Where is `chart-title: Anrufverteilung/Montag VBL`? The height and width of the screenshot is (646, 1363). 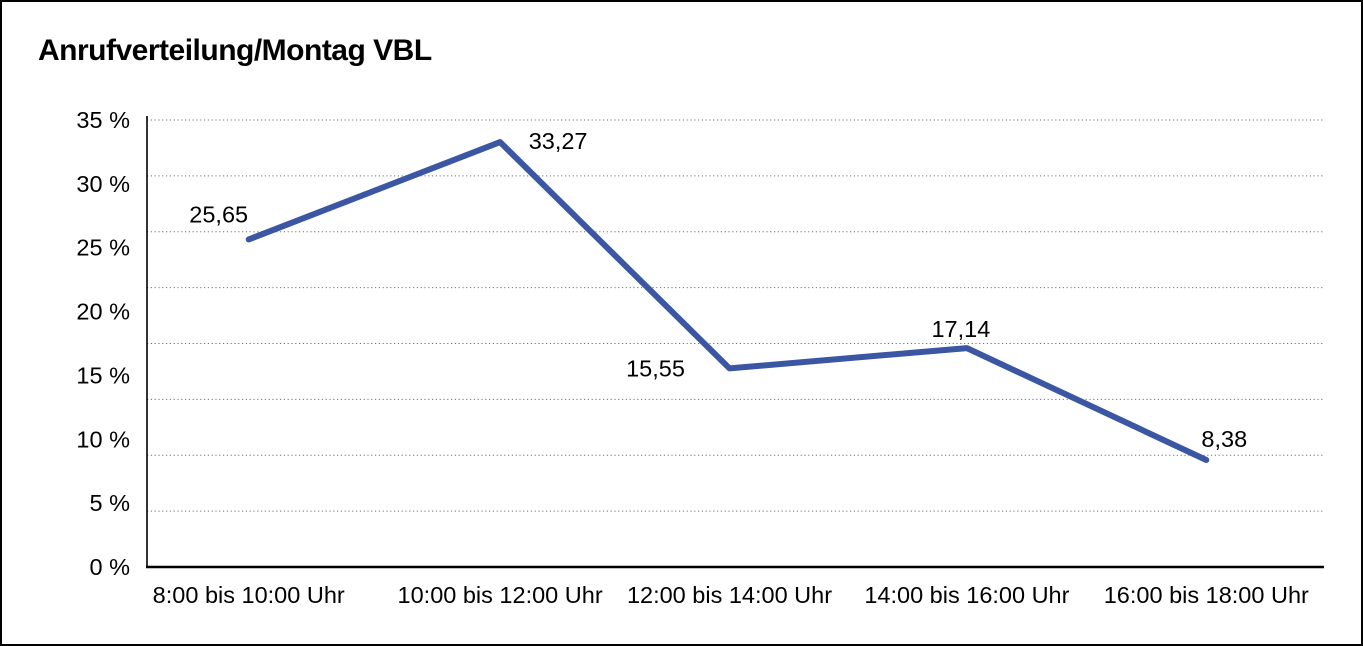
chart-title: Anrufverteilung/Montag VBL is located at coordinates (235, 50).